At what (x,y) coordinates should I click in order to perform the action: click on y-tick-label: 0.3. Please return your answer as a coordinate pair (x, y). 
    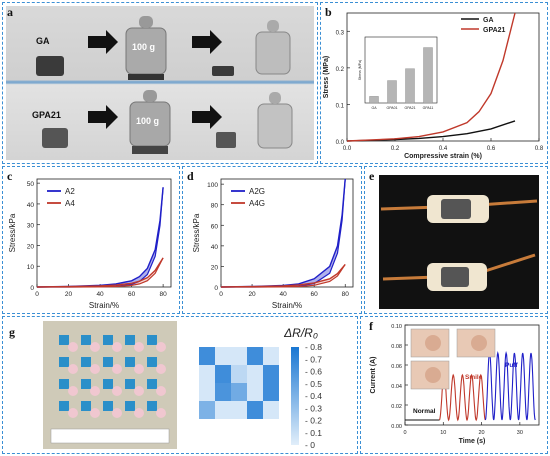
    Looking at the image, I should click on (340, 33).